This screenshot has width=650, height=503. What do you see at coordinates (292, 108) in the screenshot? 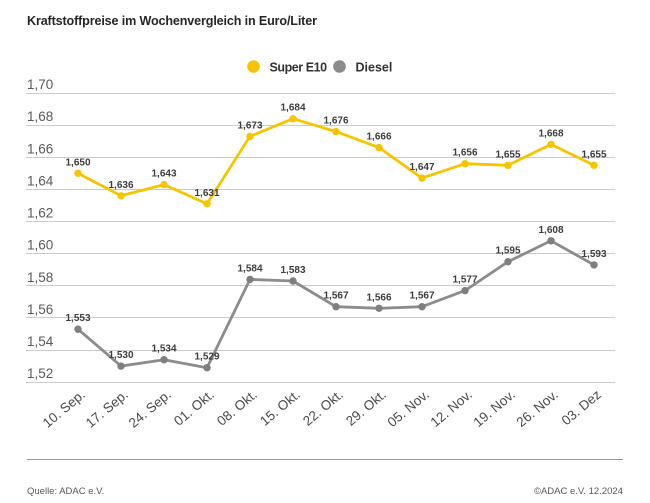
I see `svg-text: 1,684` at bounding box center [292, 108].